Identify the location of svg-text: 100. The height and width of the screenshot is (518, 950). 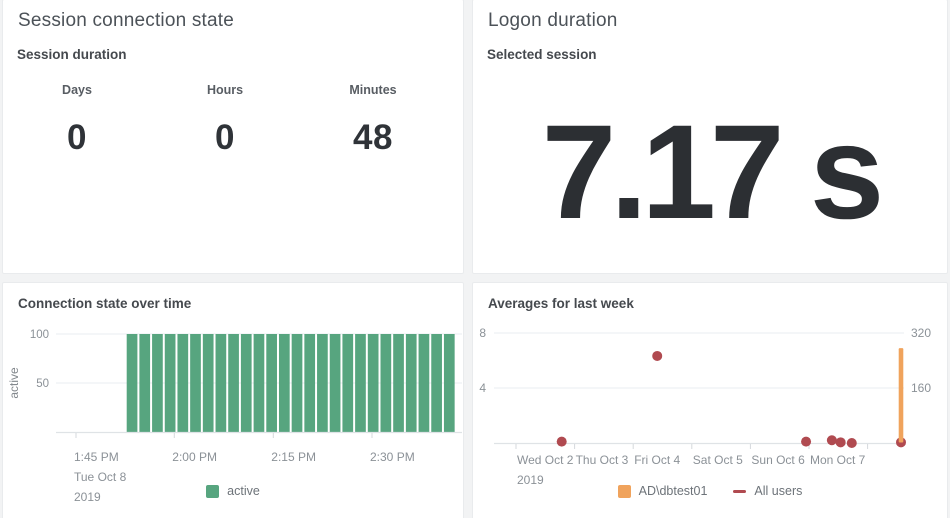
(39, 335).